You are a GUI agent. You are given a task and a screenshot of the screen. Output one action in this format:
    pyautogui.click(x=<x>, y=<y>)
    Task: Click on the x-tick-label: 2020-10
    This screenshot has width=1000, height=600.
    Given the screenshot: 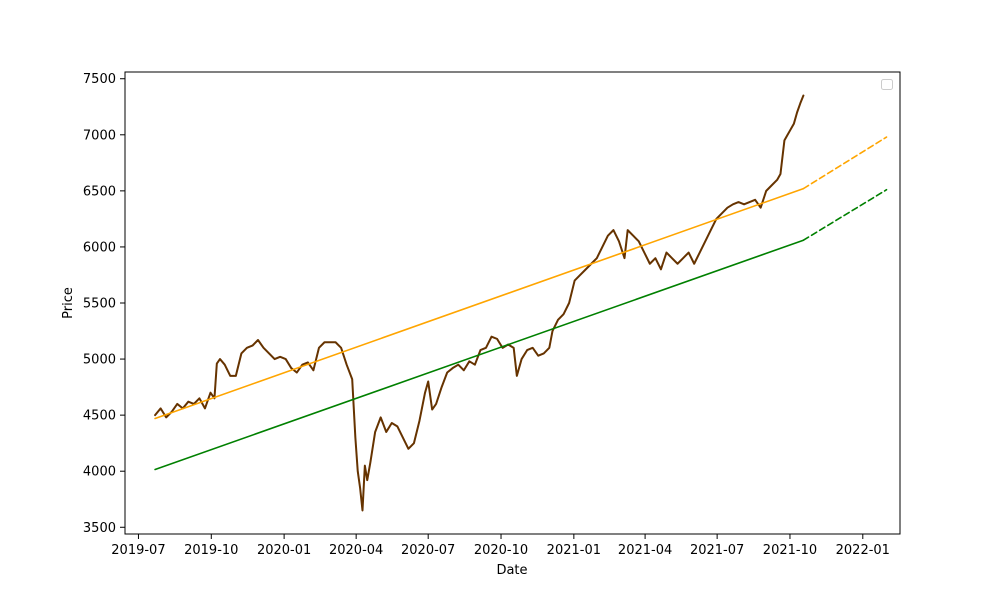 What is the action you would take?
    pyautogui.click(x=501, y=550)
    